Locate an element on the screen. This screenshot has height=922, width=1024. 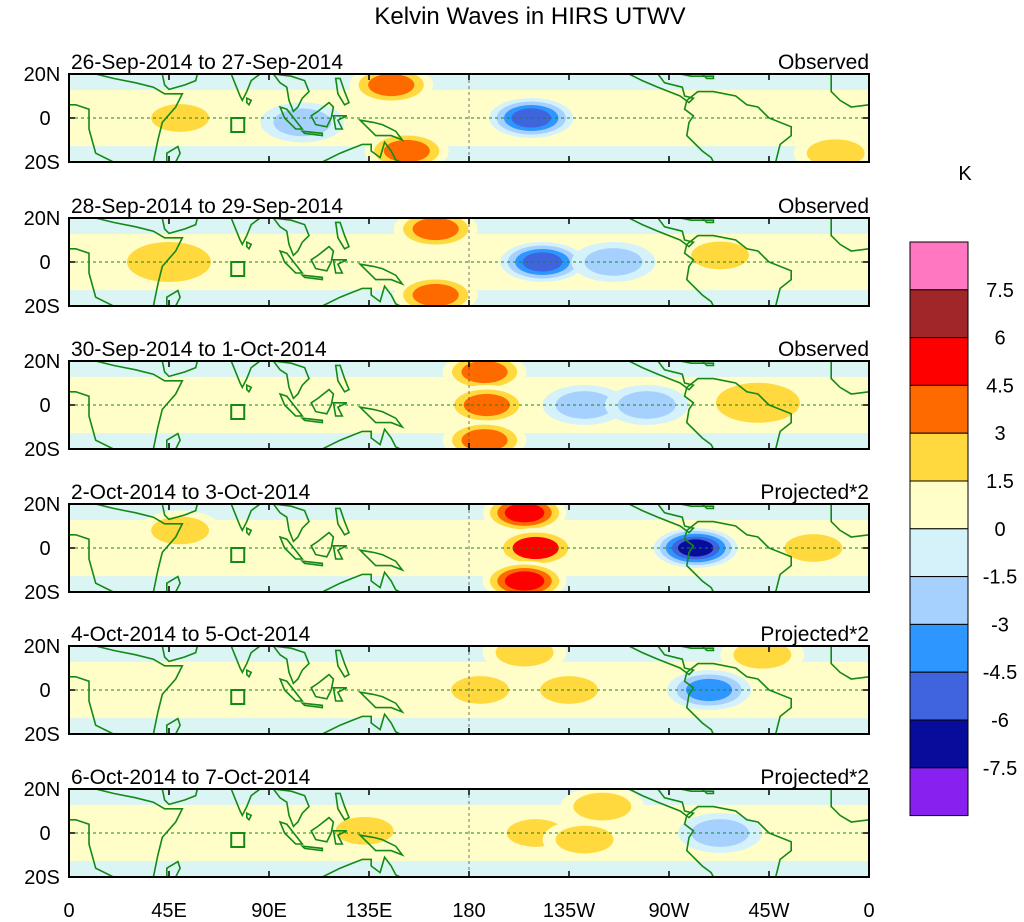
colorbar-units: K is located at coordinates (965, 174).